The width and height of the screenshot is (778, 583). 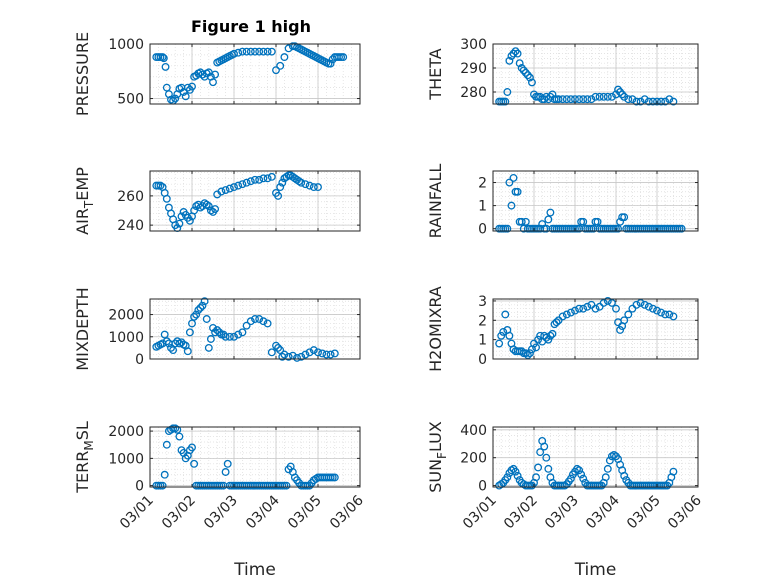 What do you see at coordinates (250, 73) in the screenshot?
I see `pressure-series` at bounding box center [250, 73].